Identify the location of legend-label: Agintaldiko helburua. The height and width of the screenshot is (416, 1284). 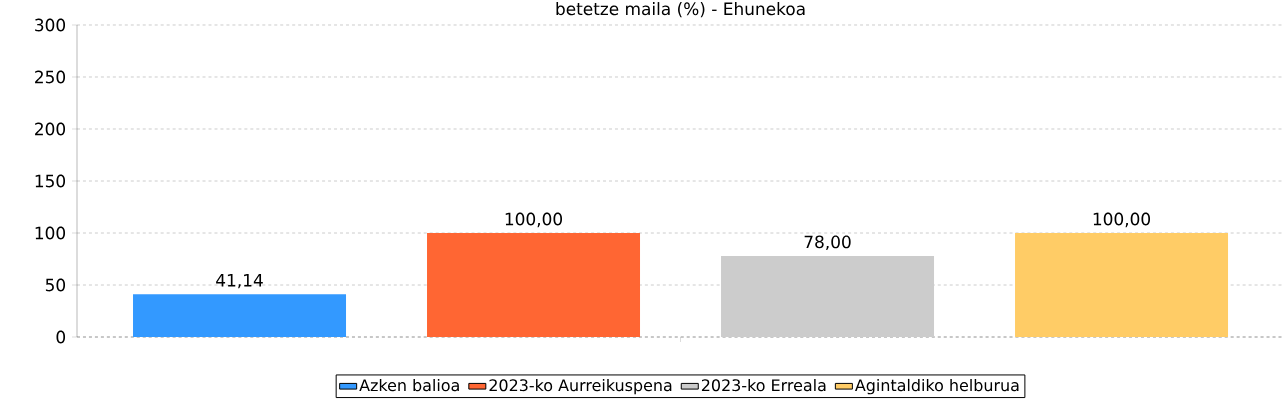
(937, 386).